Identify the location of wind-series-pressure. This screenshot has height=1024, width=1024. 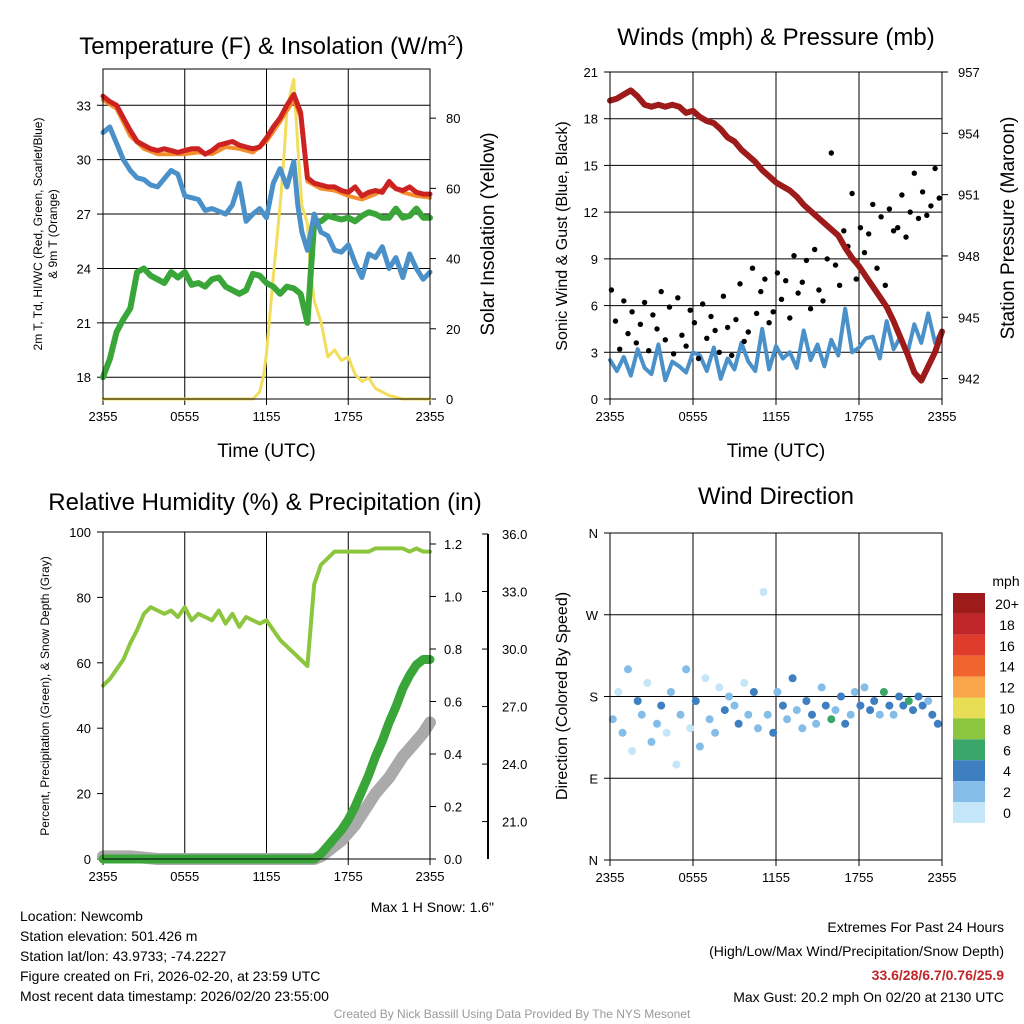
(776, 235).